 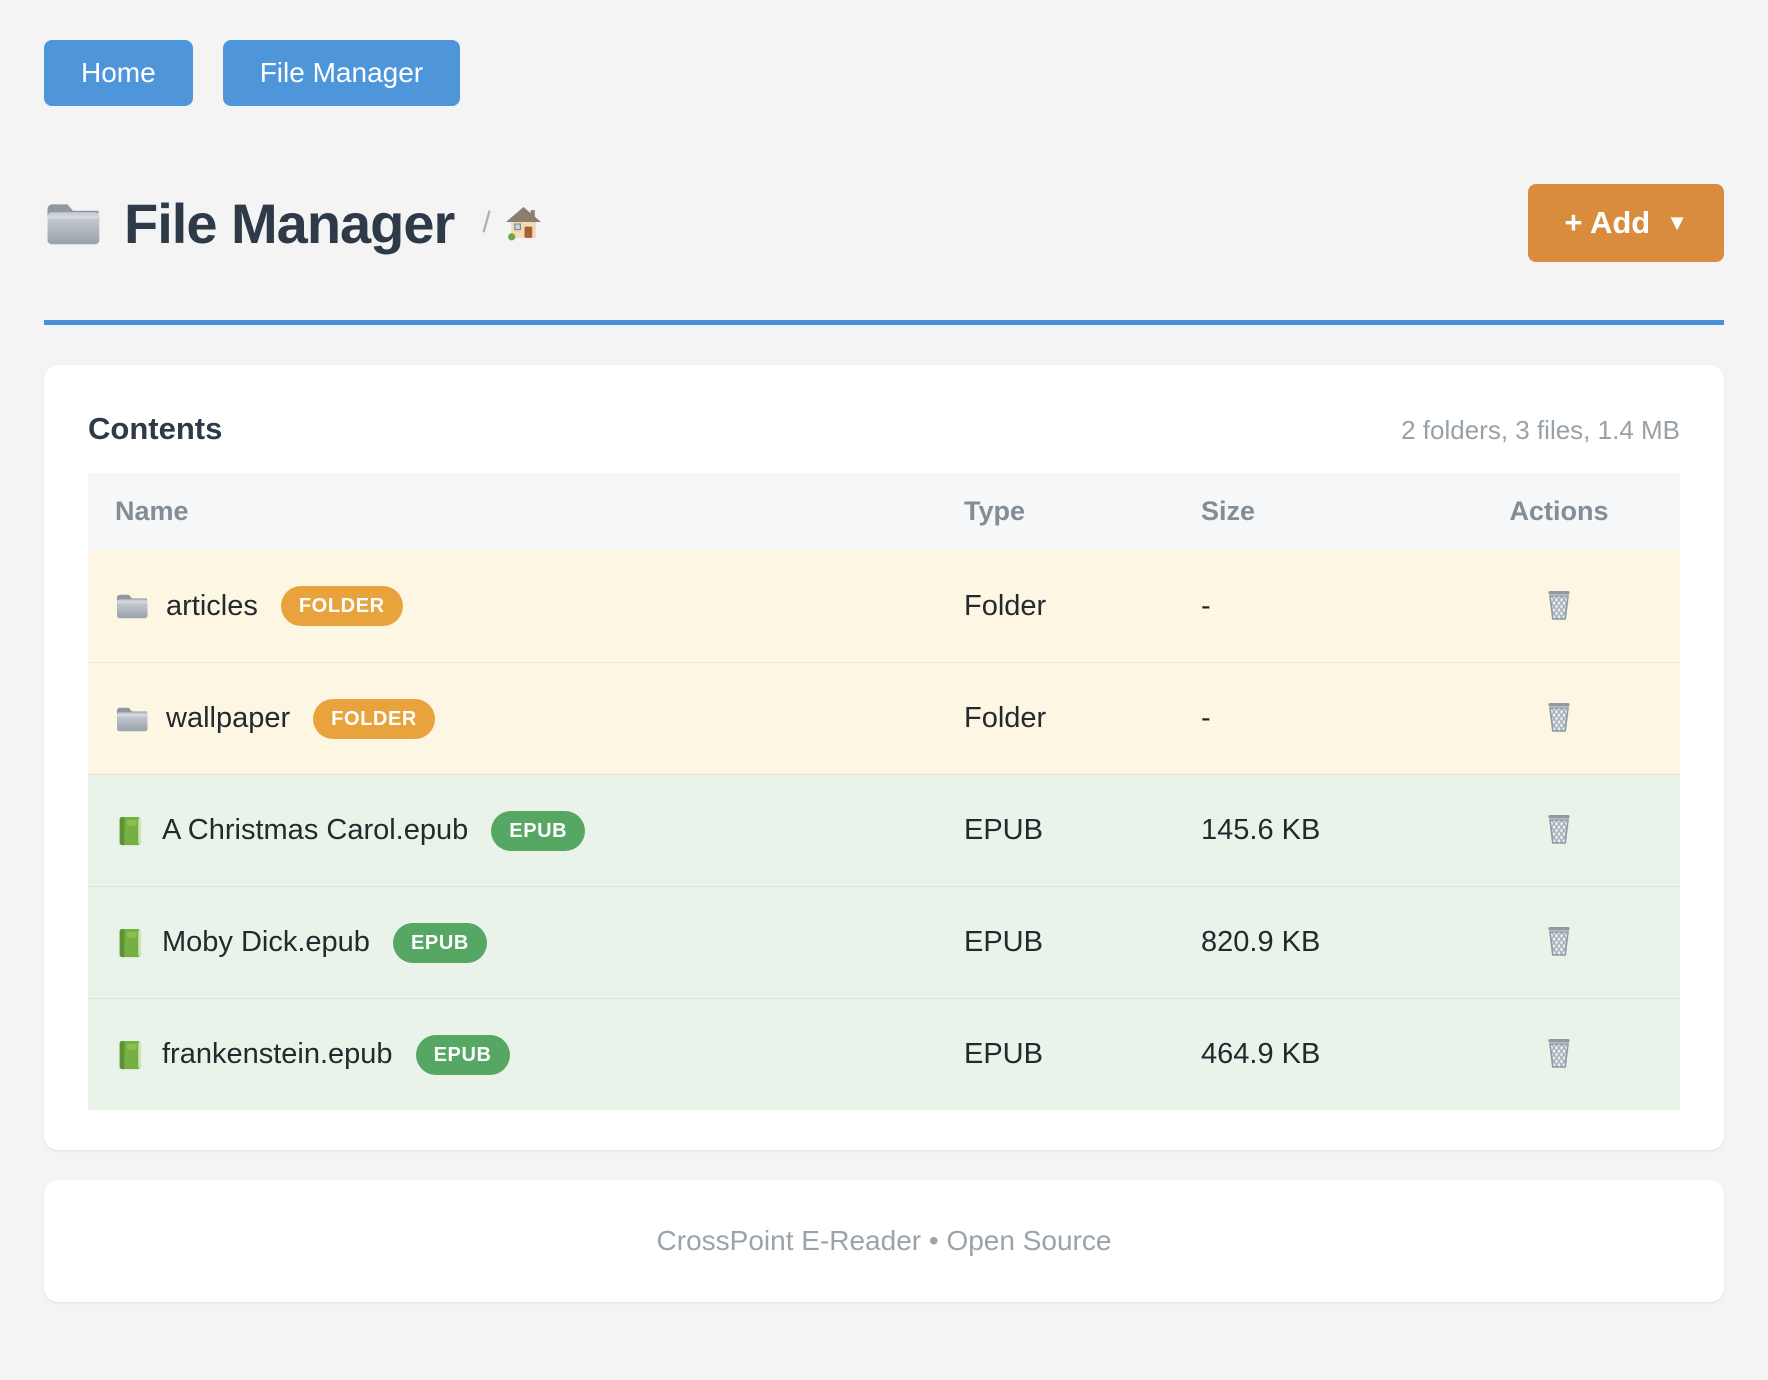 I want to click on file-name: wallpaper, so click(x=228, y=718).